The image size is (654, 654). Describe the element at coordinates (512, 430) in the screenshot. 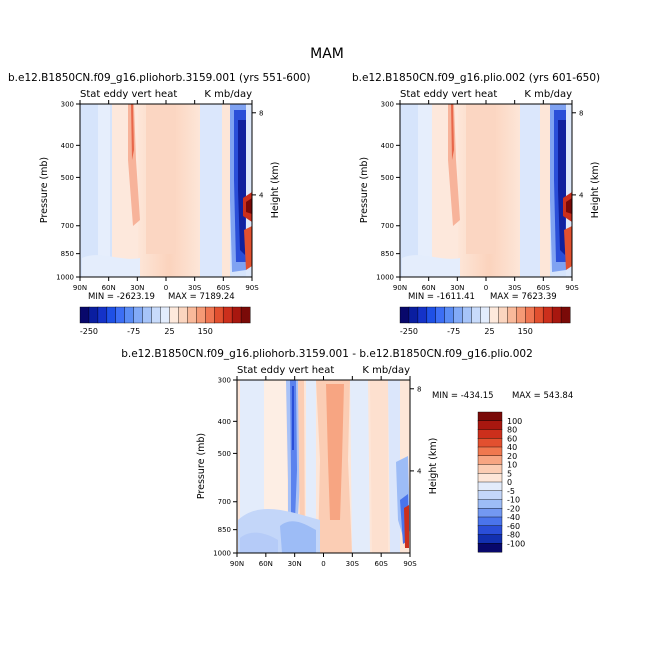

I see `colorbar-label: 80` at that location.